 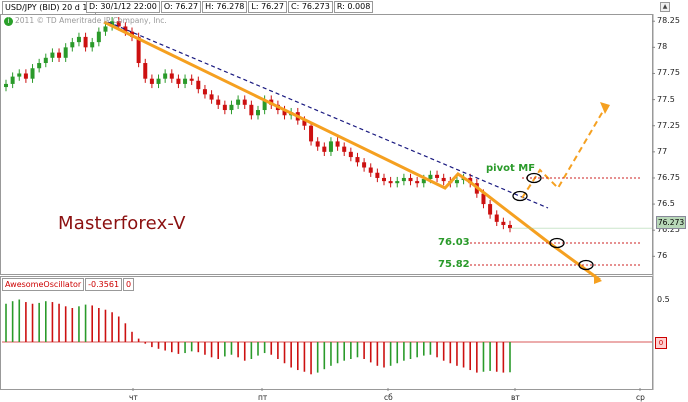 I want to click on projection-arrow-icon, so click(x=605, y=108).